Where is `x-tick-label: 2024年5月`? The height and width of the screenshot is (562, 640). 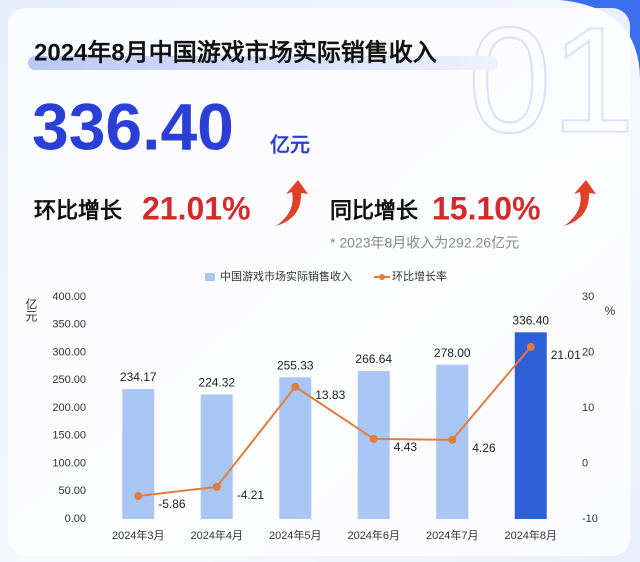
x-tick-label: 2024年5月 is located at coordinates (295, 535).